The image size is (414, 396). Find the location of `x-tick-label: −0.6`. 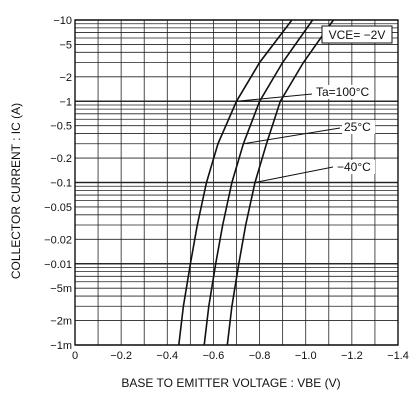

x-tick-label: −0.6 is located at coordinates (214, 356).